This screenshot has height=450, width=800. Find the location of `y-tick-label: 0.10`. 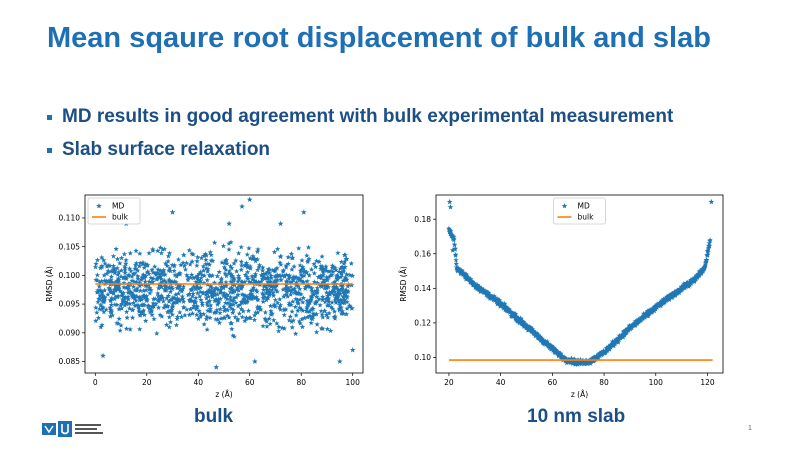

y-tick-label: 0.10 is located at coordinates (422, 357).